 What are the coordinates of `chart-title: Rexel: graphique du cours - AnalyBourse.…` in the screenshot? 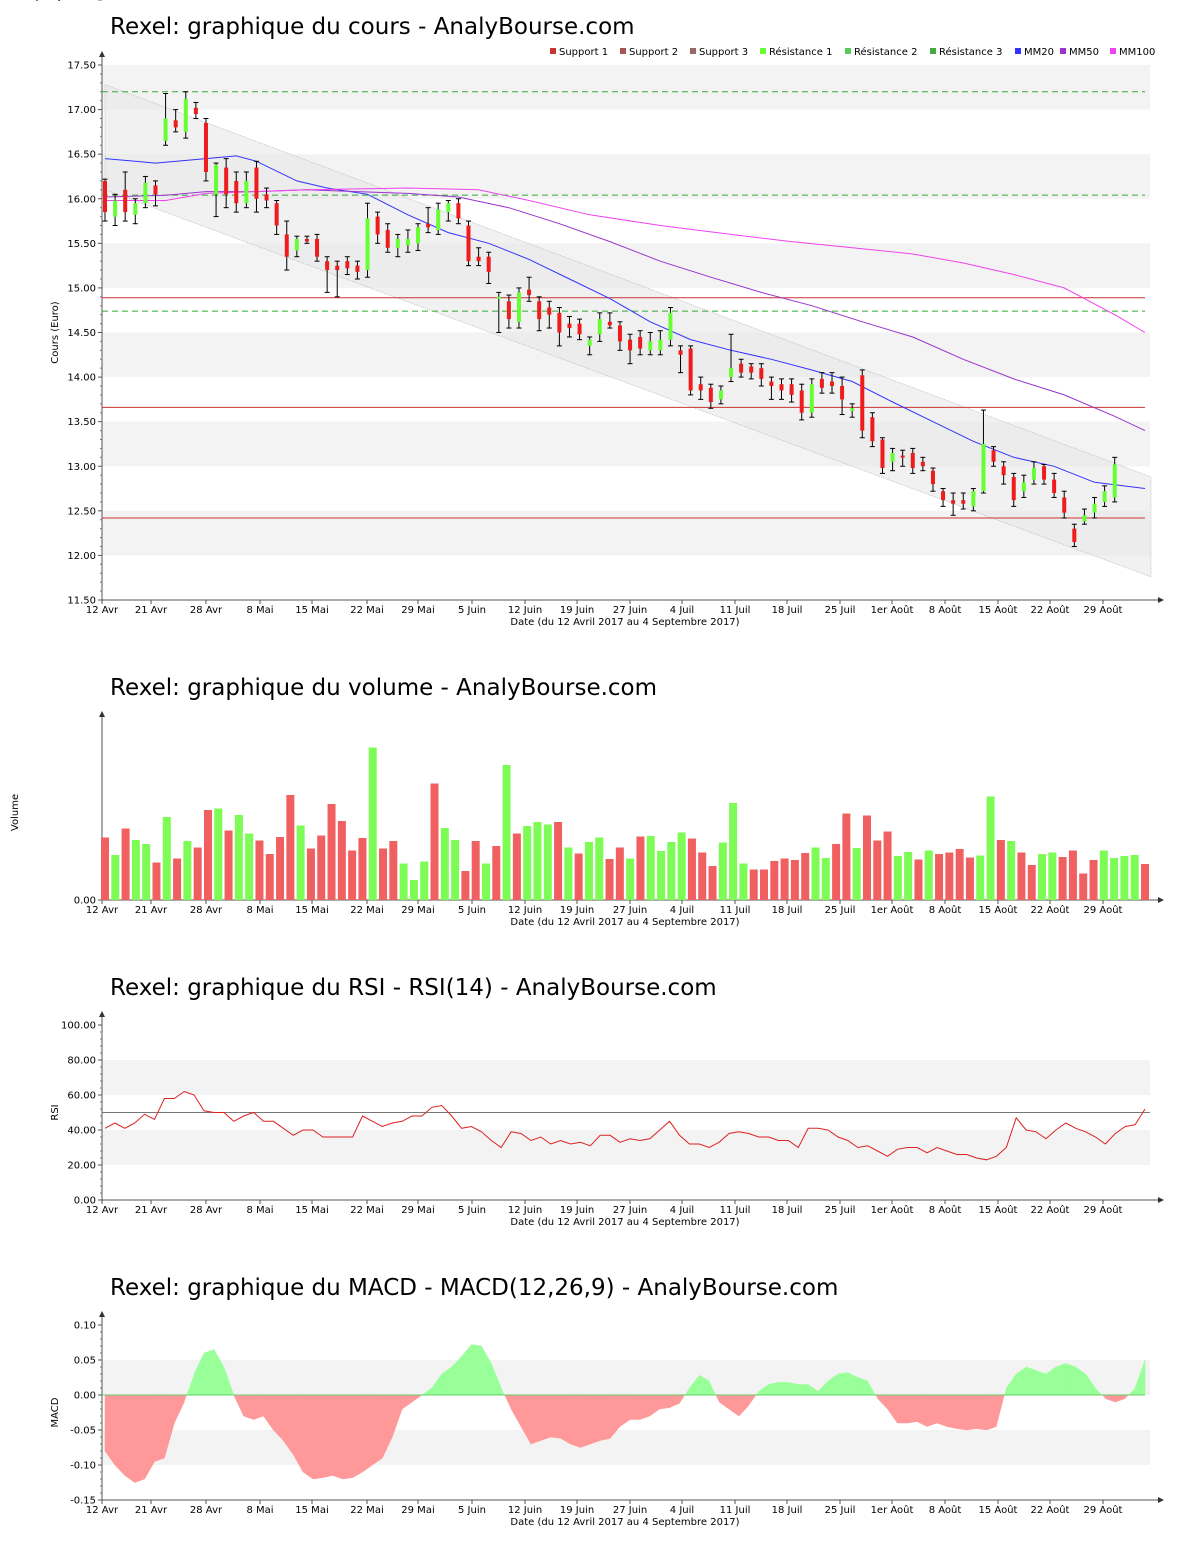 It's located at (372, 27).